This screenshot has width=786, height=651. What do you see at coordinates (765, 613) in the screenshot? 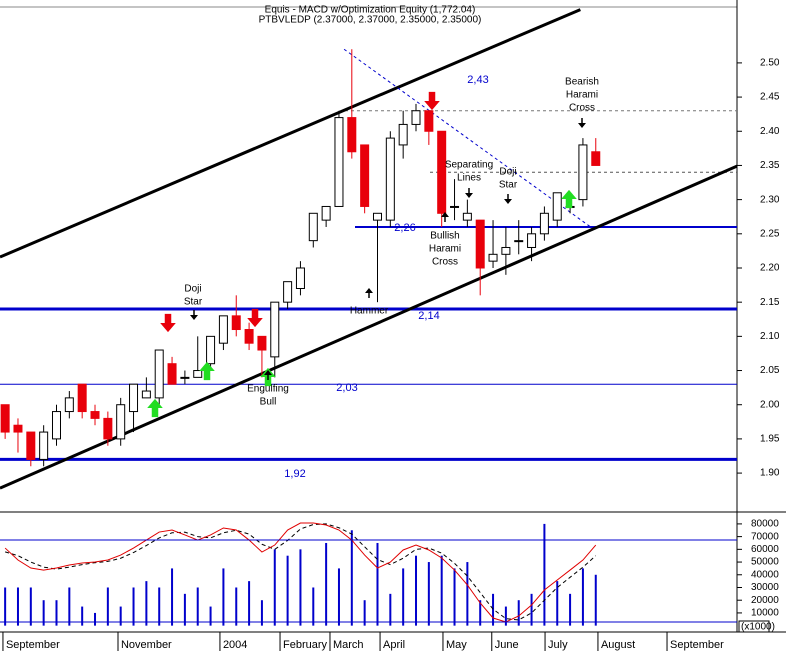
I see `volume-tick-label: 10000` at bounding box center [765, 613].